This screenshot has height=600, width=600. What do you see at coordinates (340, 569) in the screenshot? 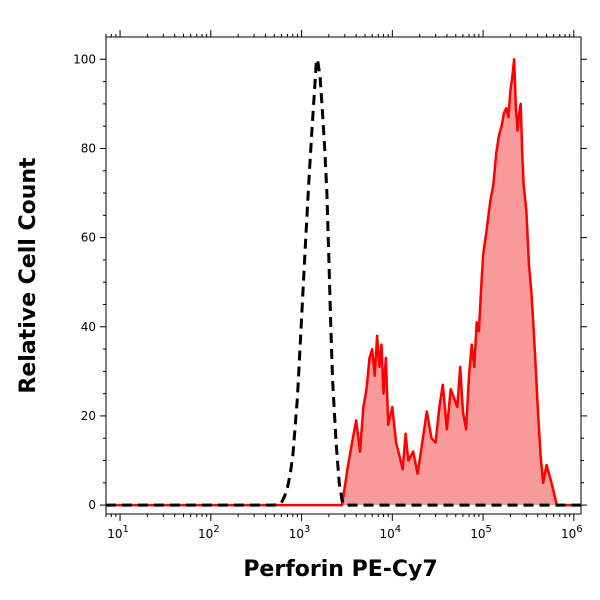
I see `x-axis-title: Perforin PE-Cy7` at bounding box center [340, 569].